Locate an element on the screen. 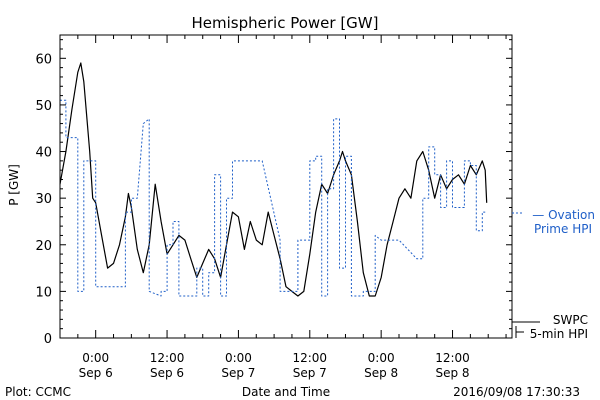  y-tick-label: 50 is located at coordinates (43, 106).